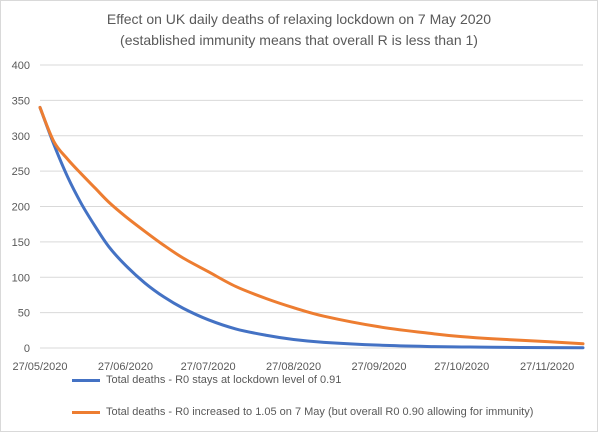 The image size is (598, 432). I want to click on x-tick-label: 27/09/2020, so click(378, 367).